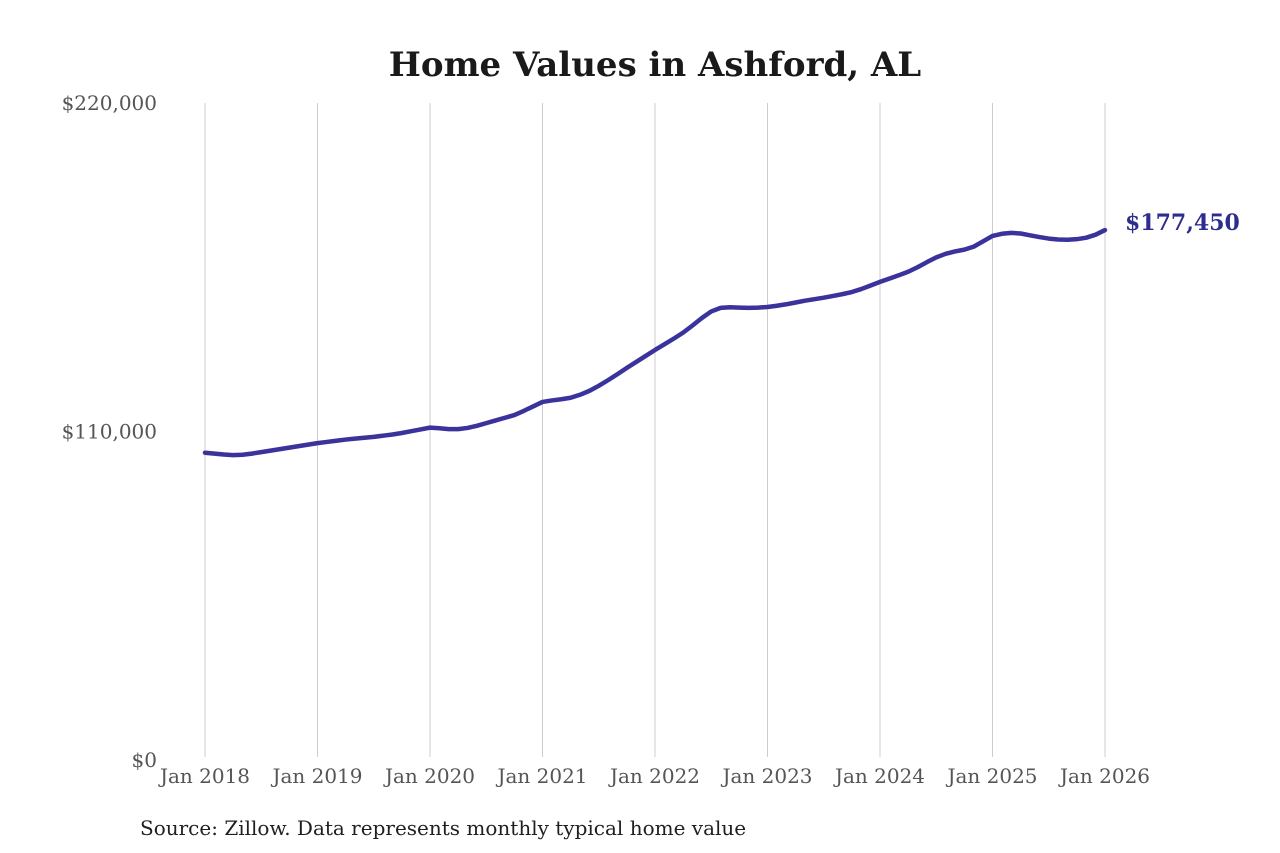 Image resolution: width=1280 pixels, height=853 pixels. What do you see at coordinates (541, 776) in the screenshot?
I see `x-axis-label: Jan 2021` at bounding box center [541, 776].